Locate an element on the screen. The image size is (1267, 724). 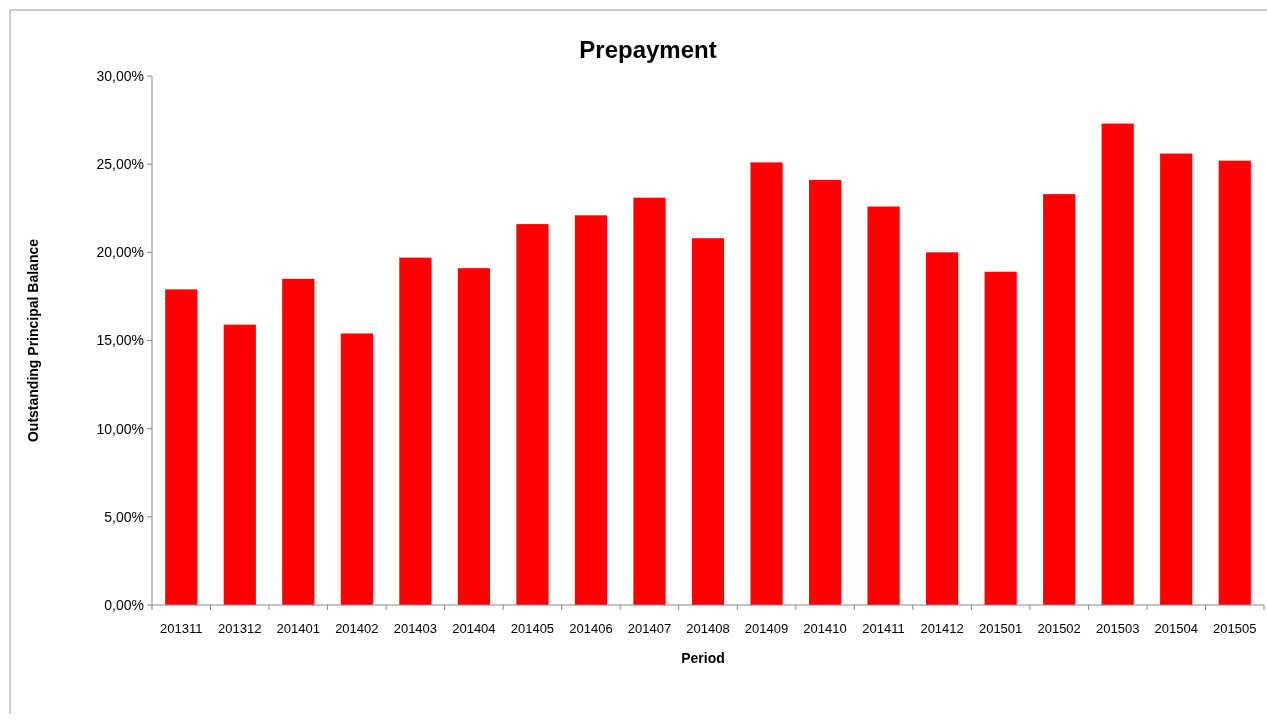
x-tick-label: 201403 is located at coordinates (415, 628).